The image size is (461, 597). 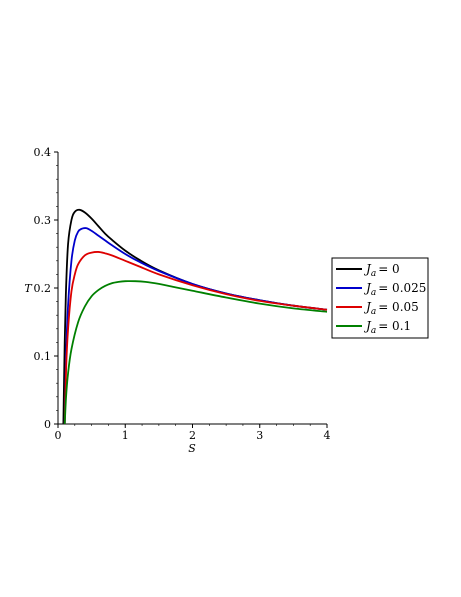 I want to click on y-tick-label: 0.1, so click(x=43, y=356).